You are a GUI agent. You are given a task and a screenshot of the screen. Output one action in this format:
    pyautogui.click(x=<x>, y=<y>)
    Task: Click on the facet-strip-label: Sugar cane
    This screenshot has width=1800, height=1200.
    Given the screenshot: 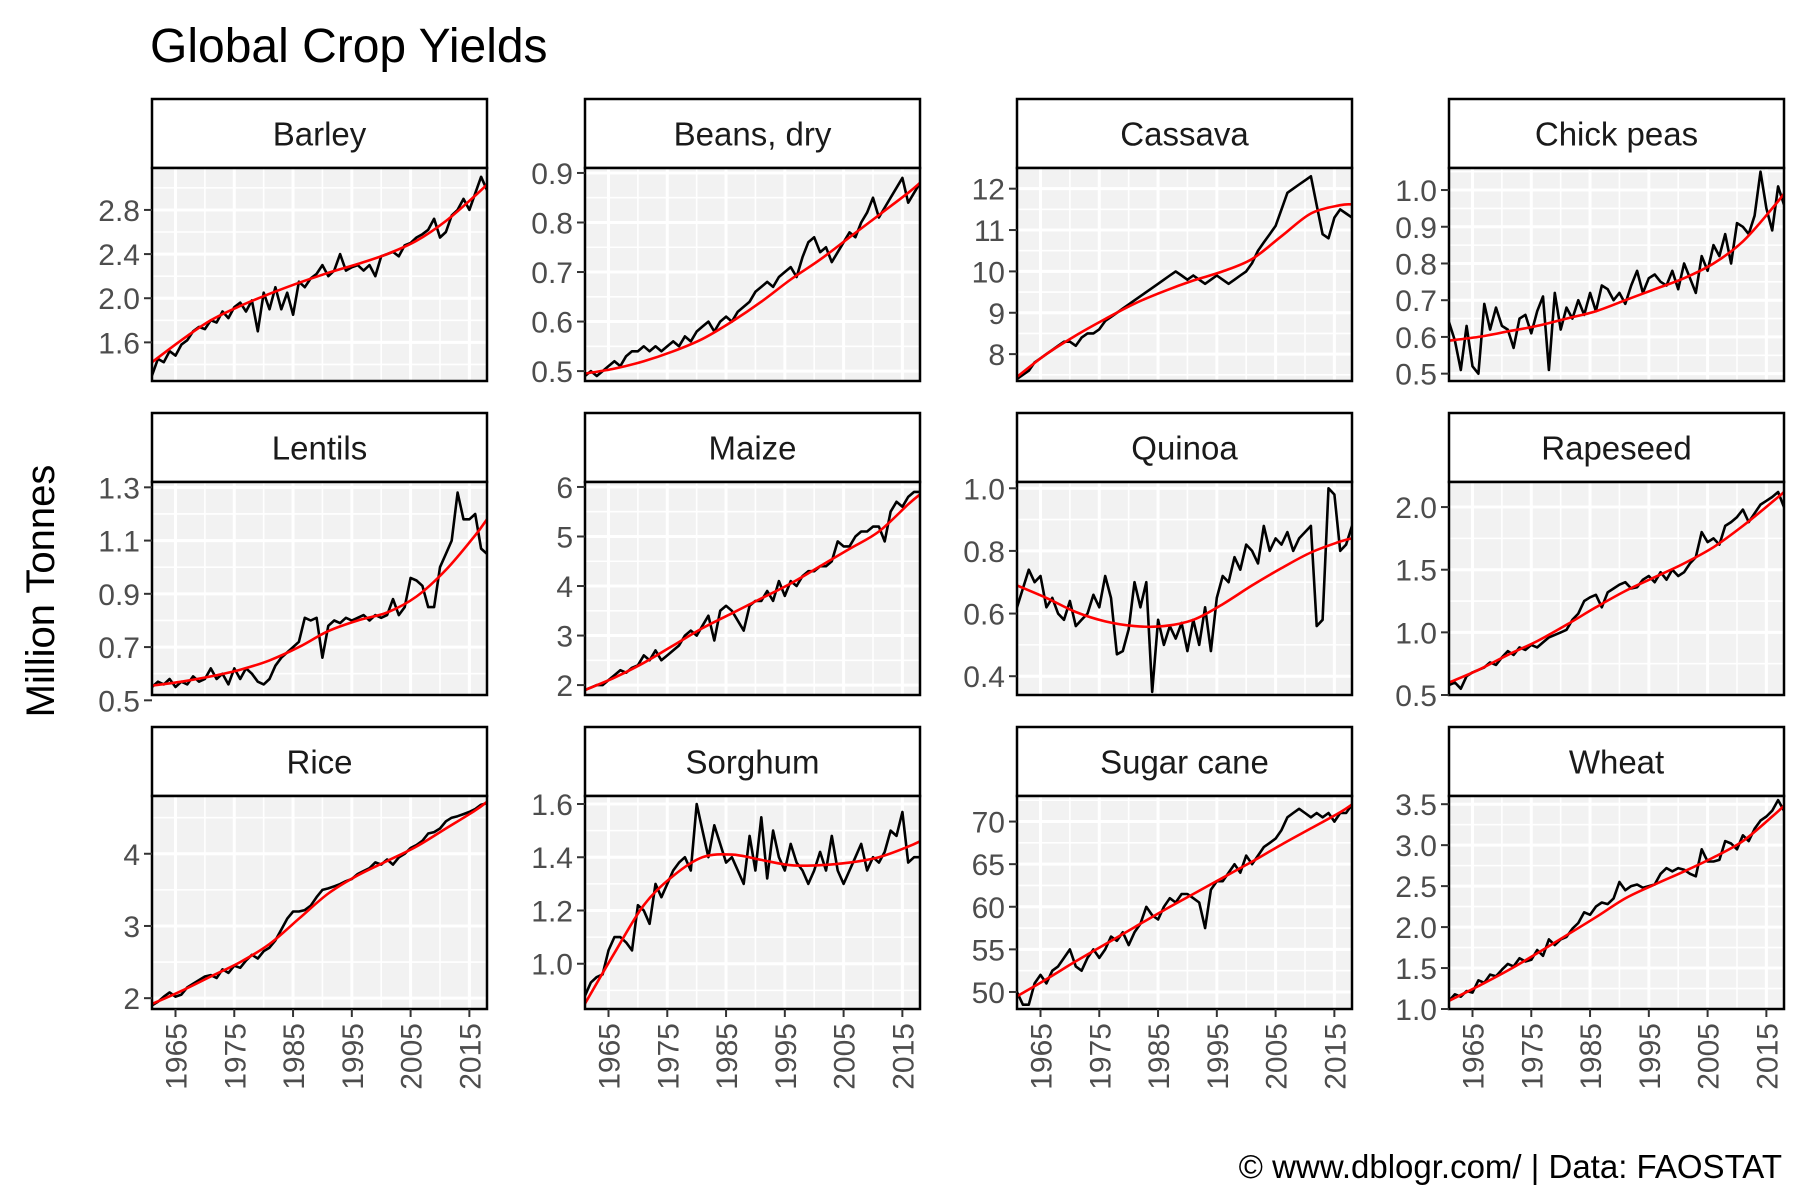 What is the action you would take?
    pyautogui.click(x=1184, y=762)
    